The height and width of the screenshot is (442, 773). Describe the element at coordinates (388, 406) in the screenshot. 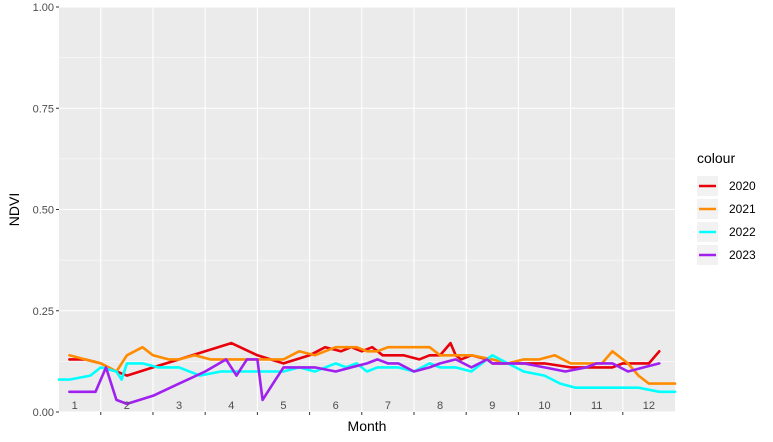

I see `x-tick-label: 7` at that location.